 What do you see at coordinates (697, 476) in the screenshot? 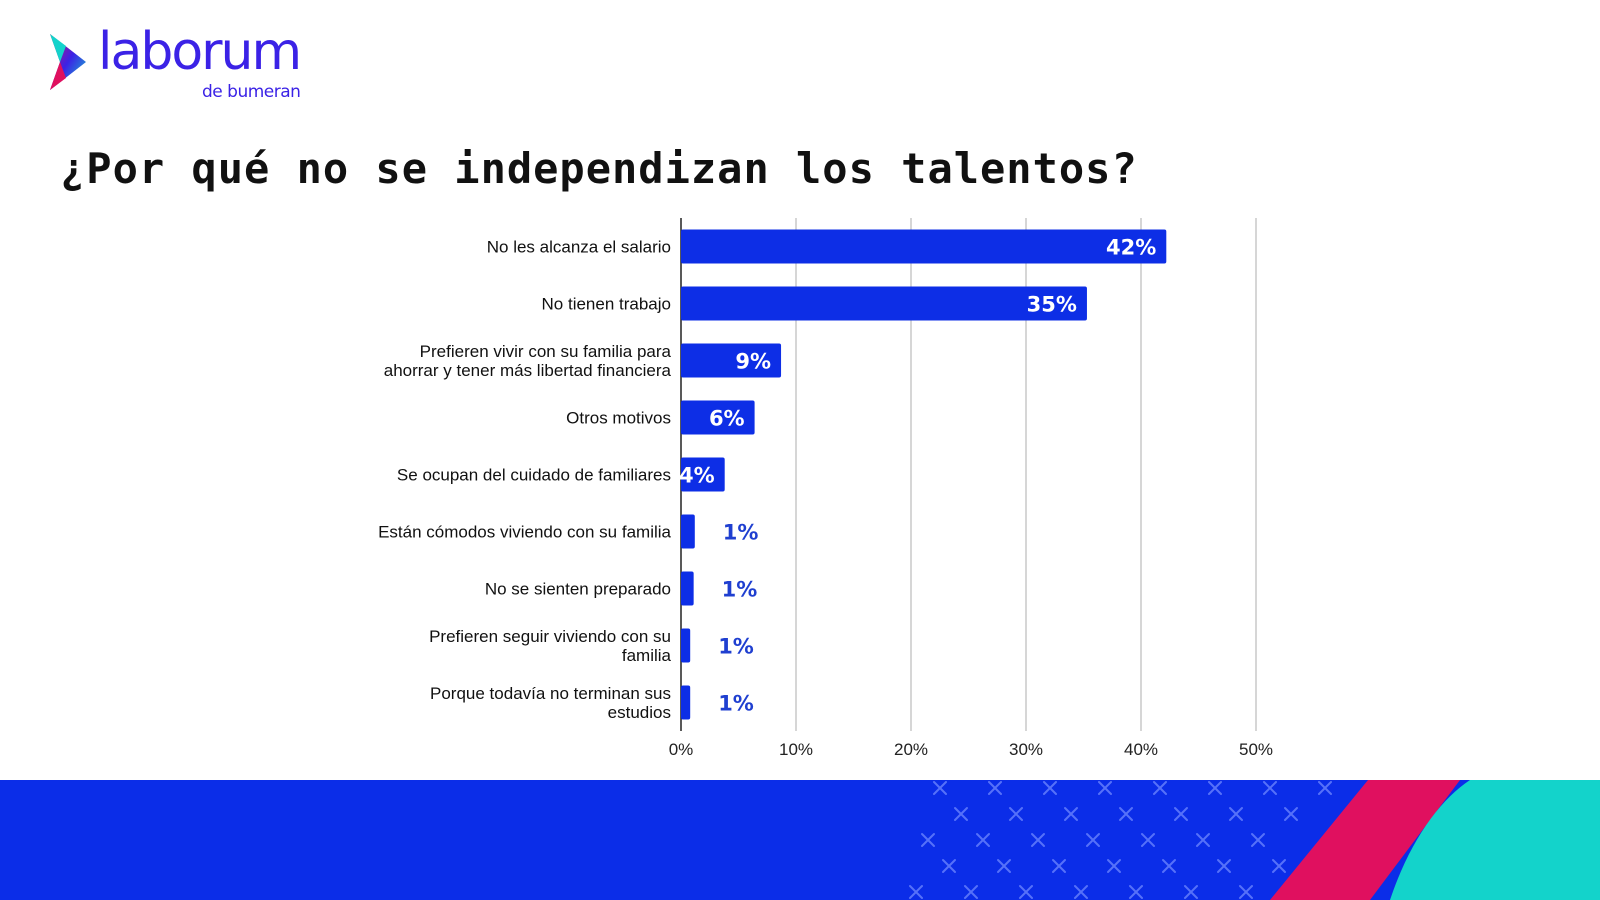
I see `data-label: 4%` at bounding box center [697, 476].